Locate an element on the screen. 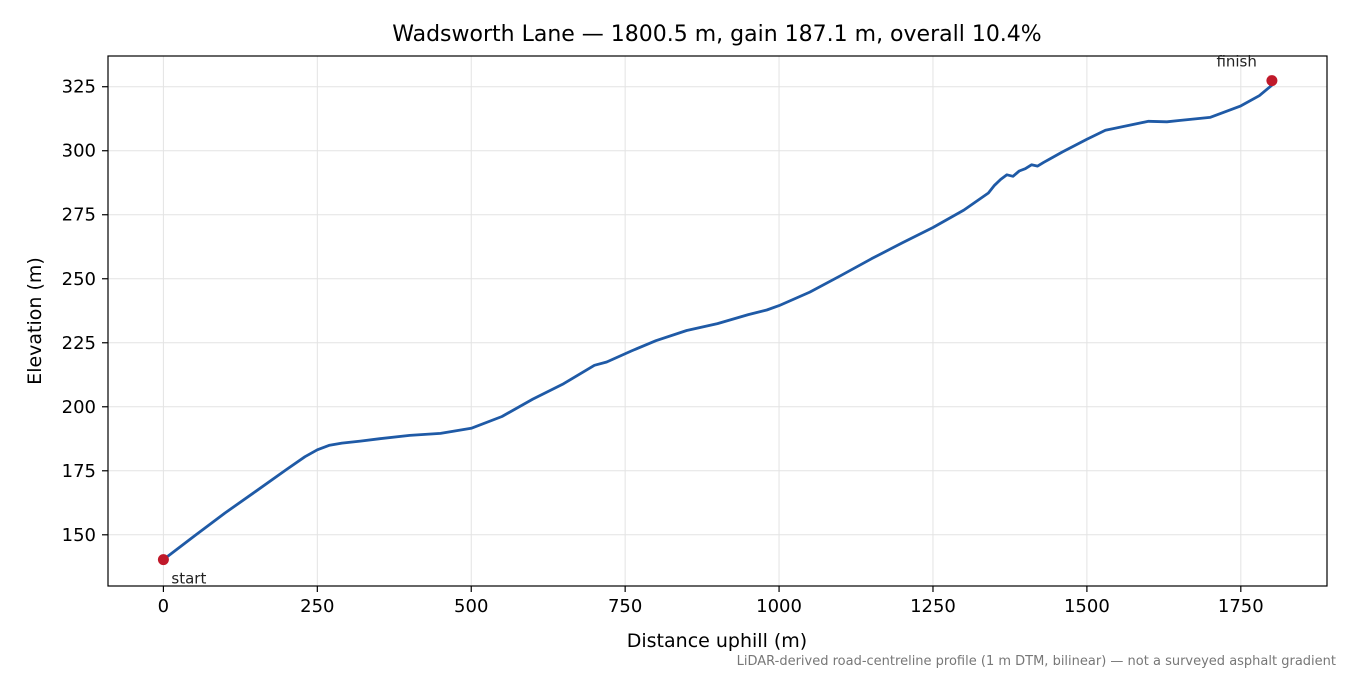 This screenshot has height=675, width=1350. x-tick-label: 750 is located at coordinates (625, 606).